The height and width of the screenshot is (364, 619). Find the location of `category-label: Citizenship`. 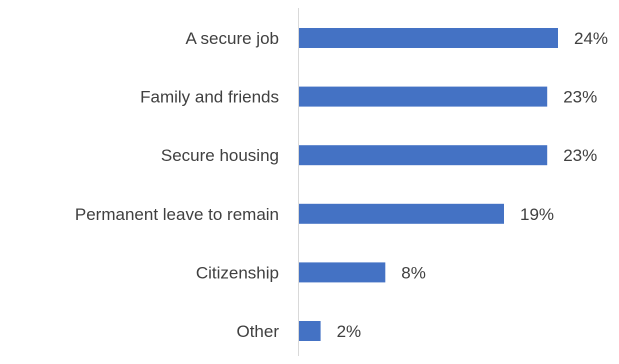

category-label: Citizenship is located at coordinates (237, 272).